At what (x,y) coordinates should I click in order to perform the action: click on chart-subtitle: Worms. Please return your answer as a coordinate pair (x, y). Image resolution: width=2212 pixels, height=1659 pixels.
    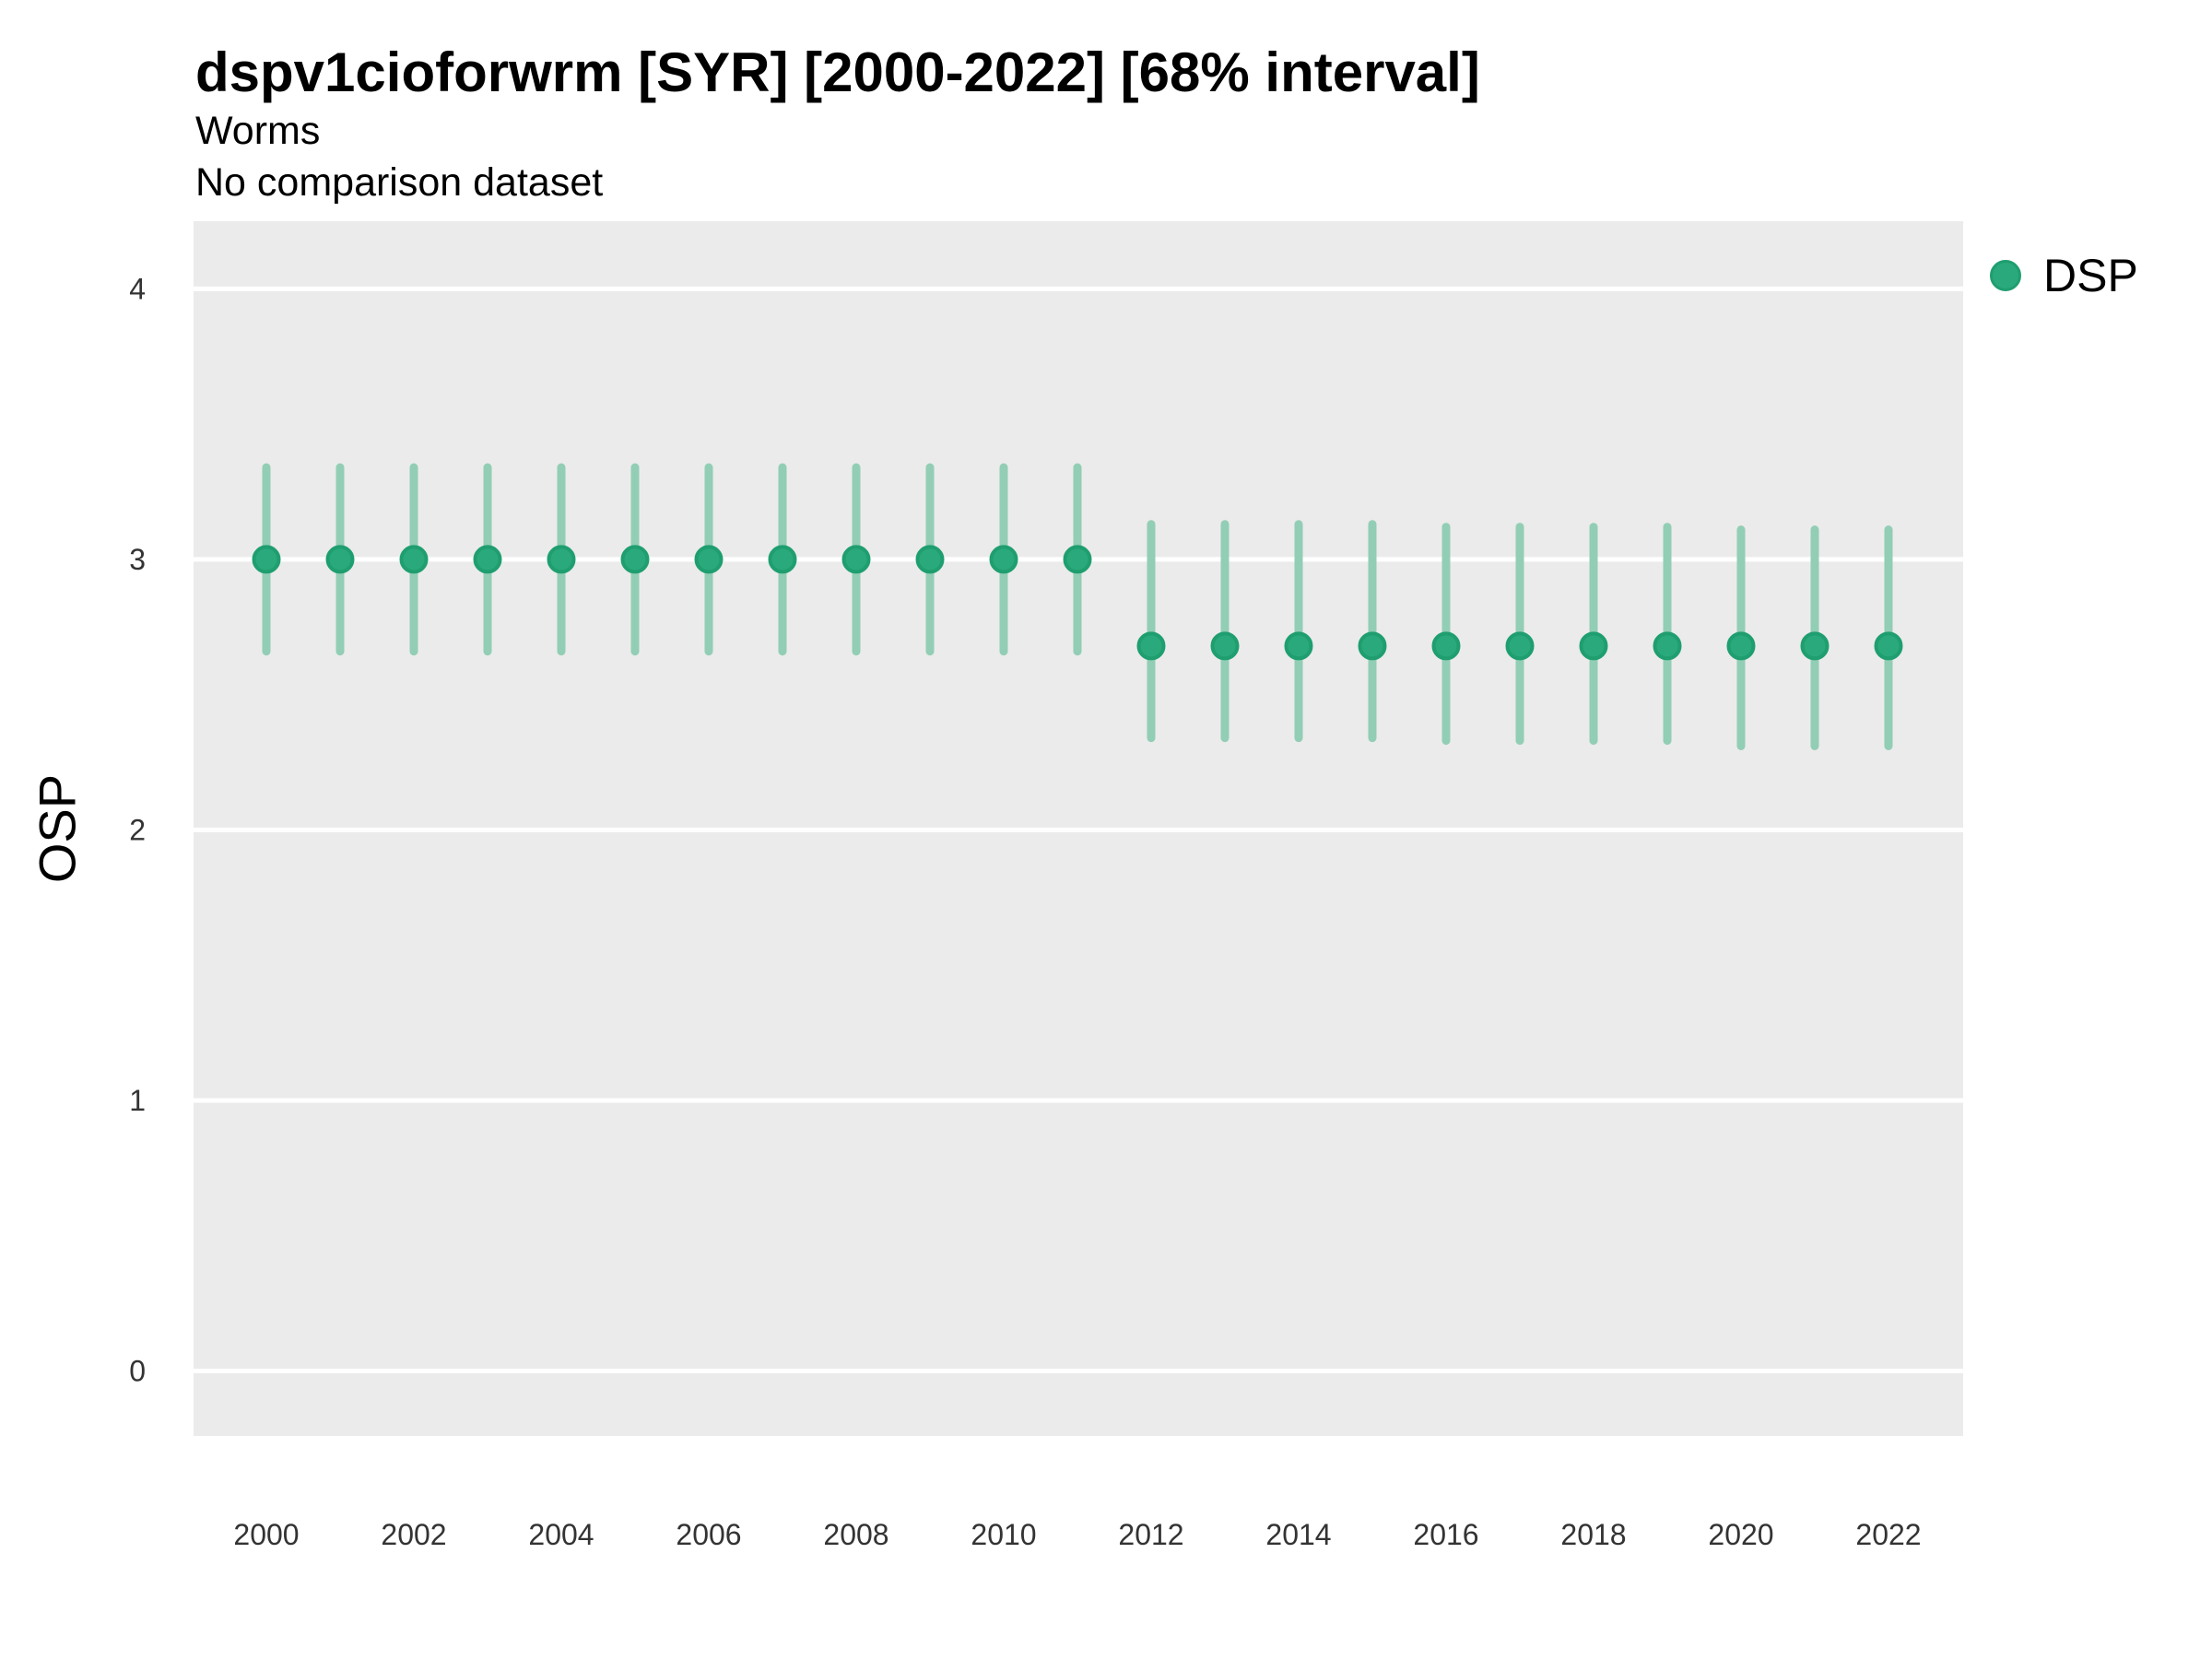
    Looking at the image, I should click on (258, 131).